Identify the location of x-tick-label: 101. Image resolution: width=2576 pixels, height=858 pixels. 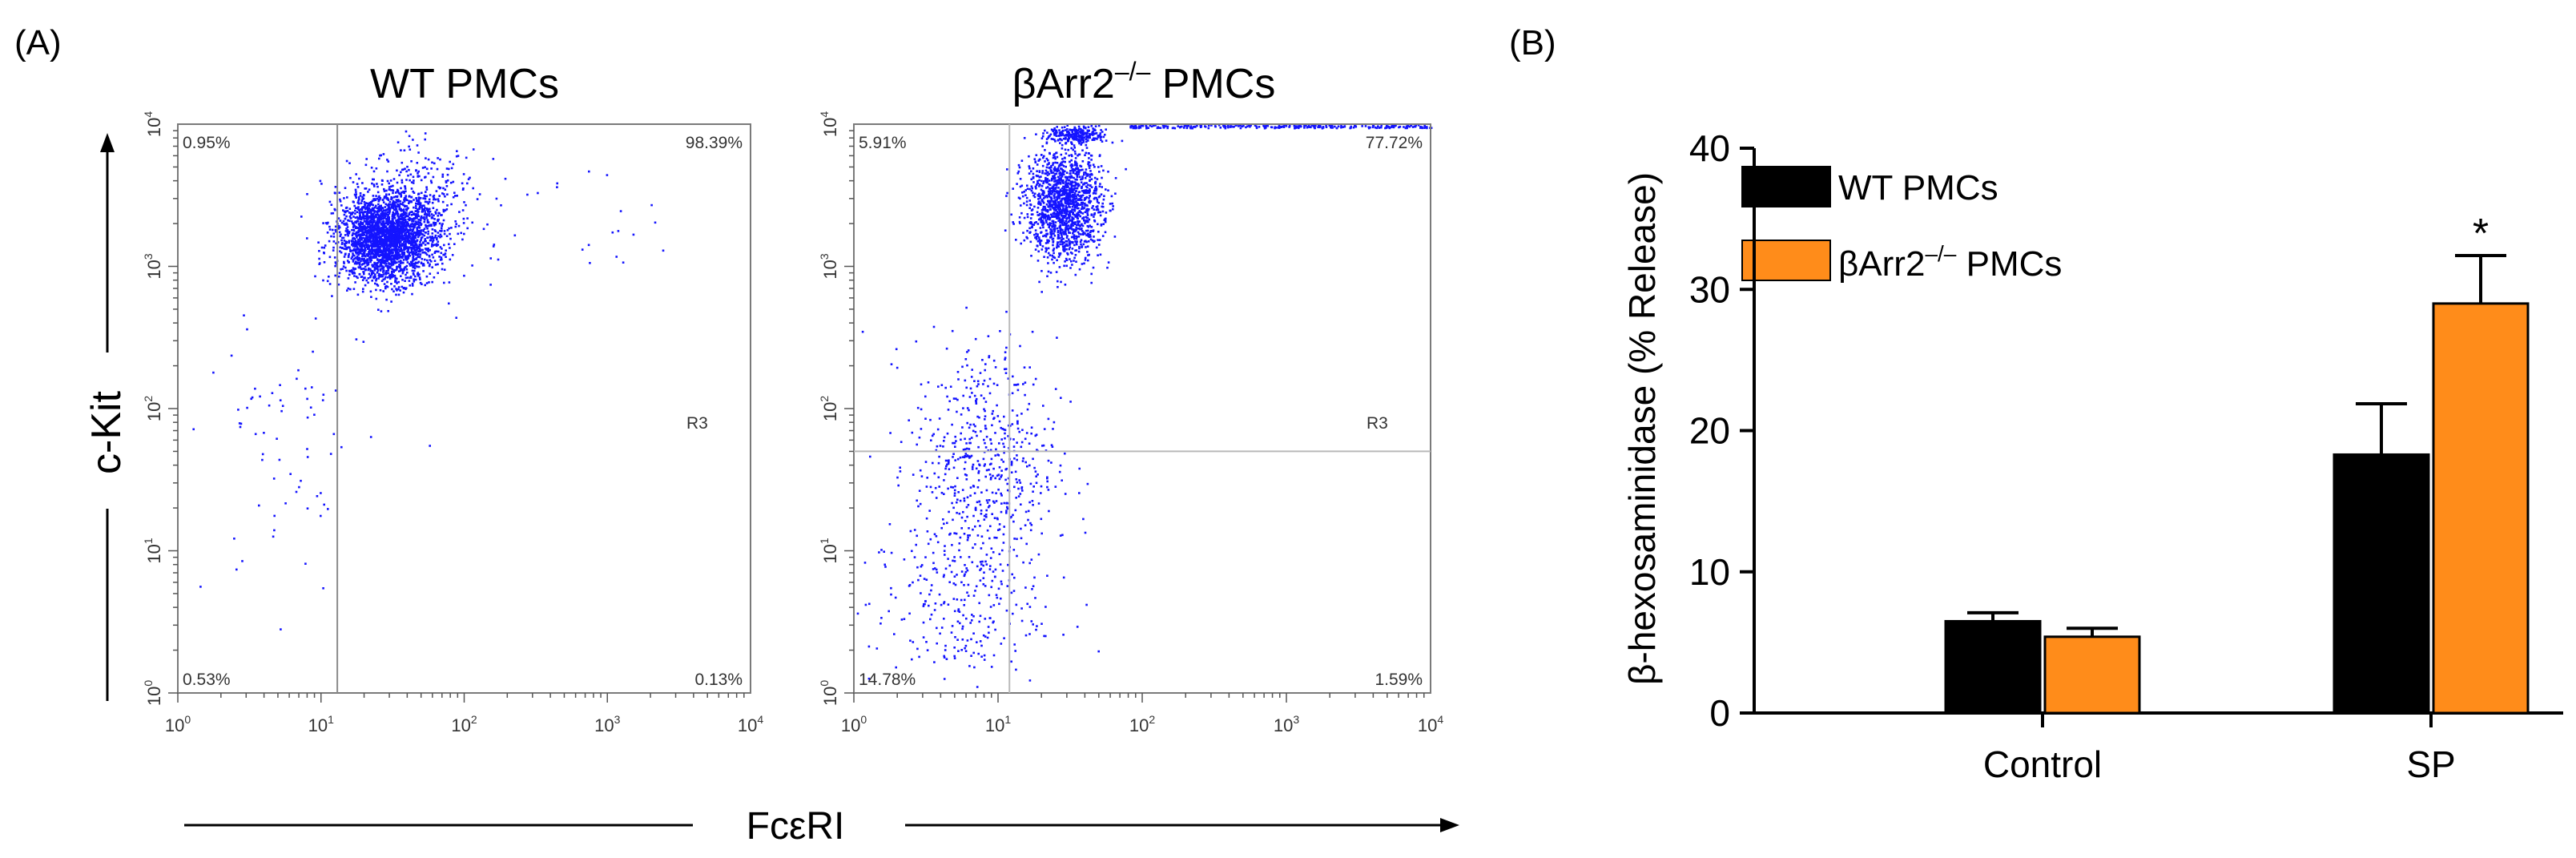
(321, 724).